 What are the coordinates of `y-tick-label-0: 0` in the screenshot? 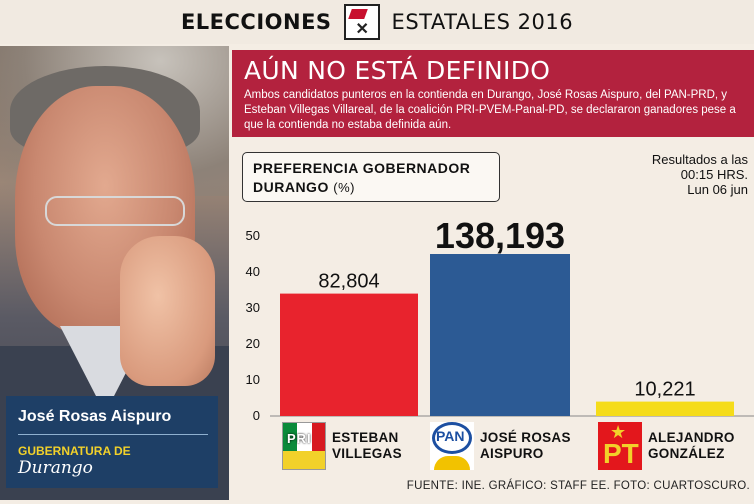 It's located at (256, 415).